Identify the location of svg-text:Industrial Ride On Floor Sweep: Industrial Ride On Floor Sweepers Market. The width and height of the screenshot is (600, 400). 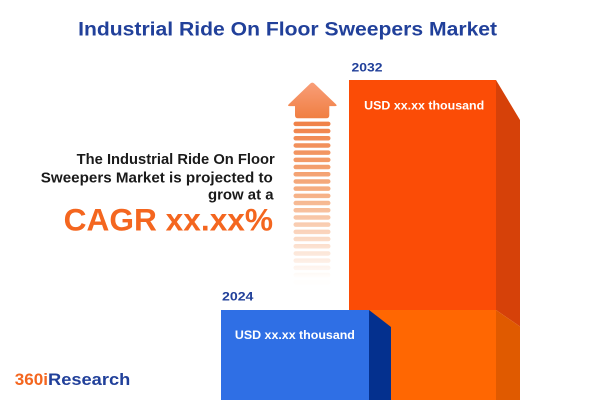
(288, 30).